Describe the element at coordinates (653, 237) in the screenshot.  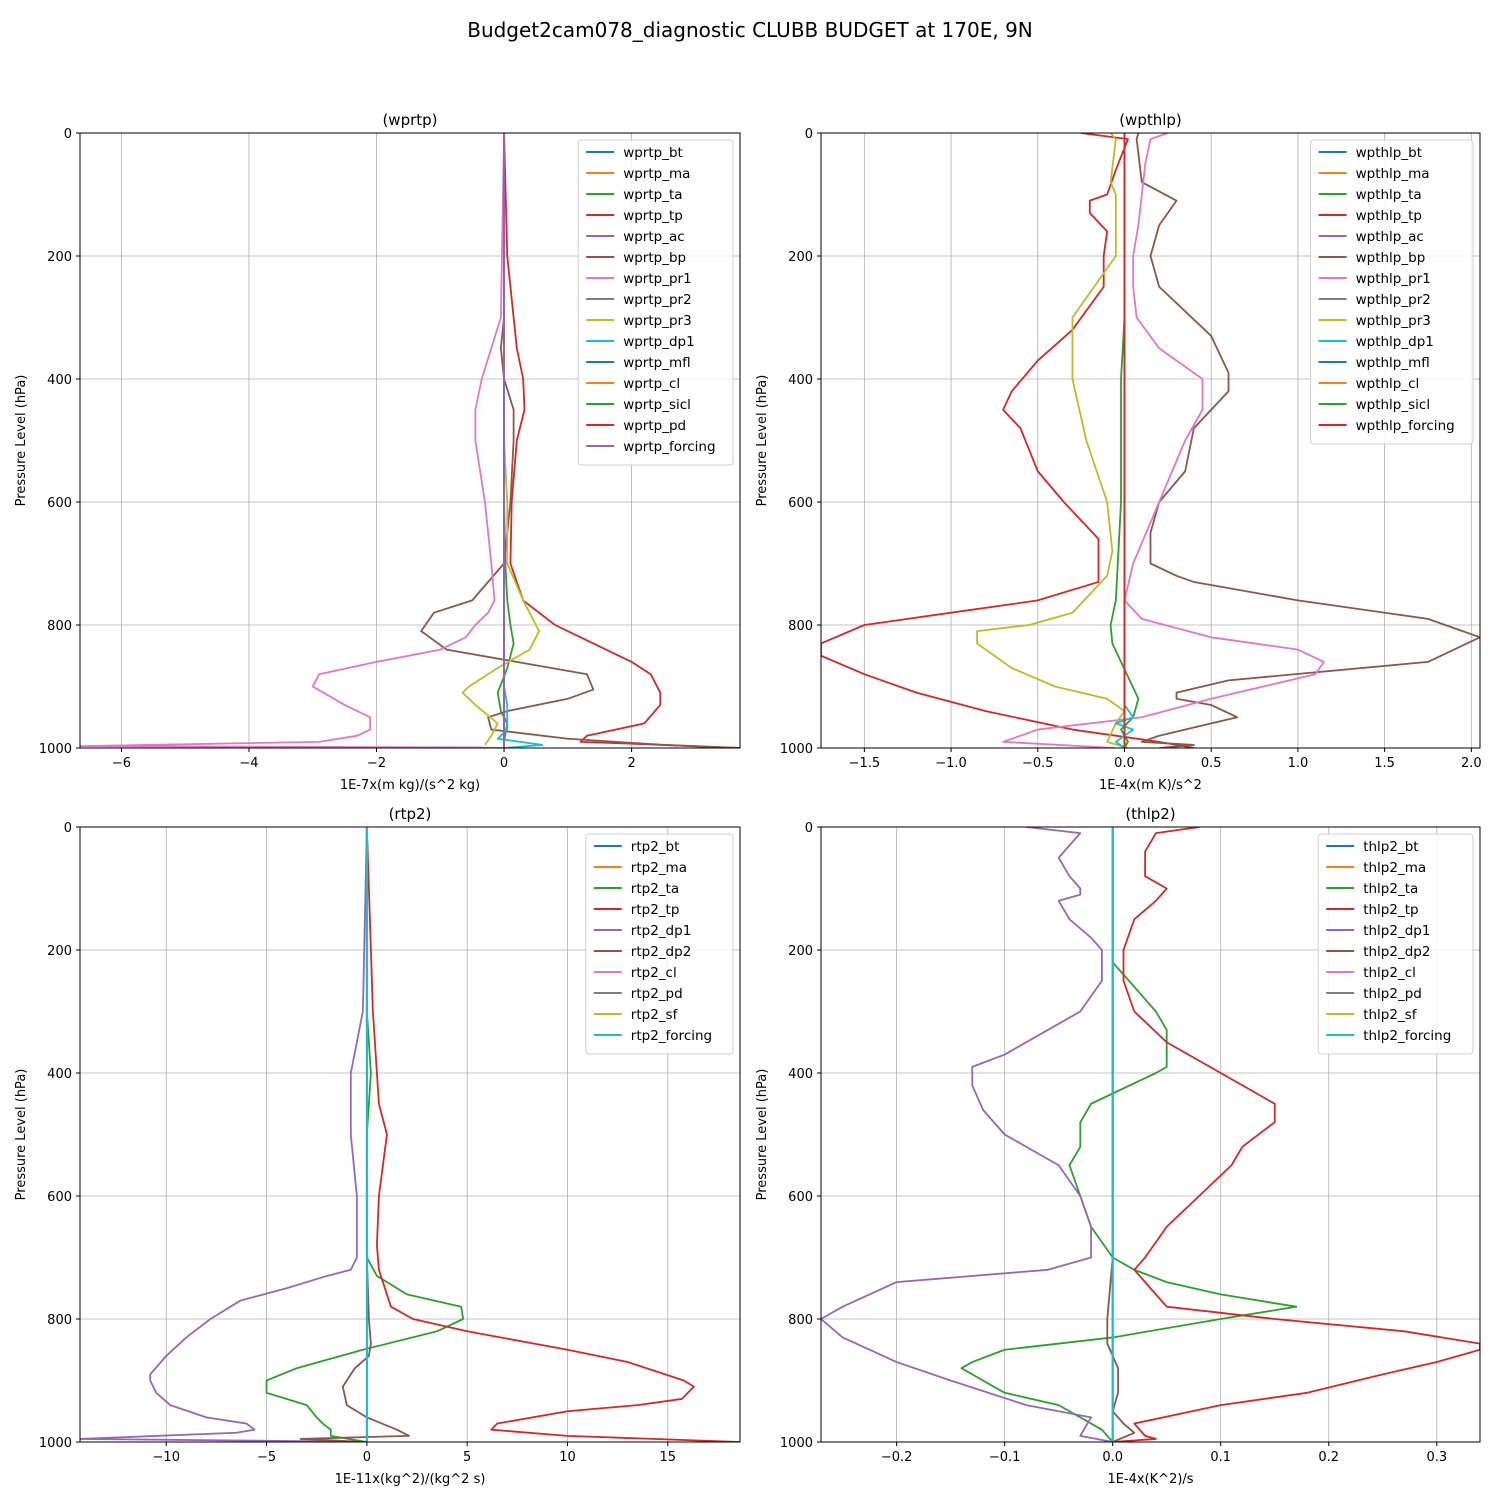
I see `legend-label: wprtp_ac` at that location.